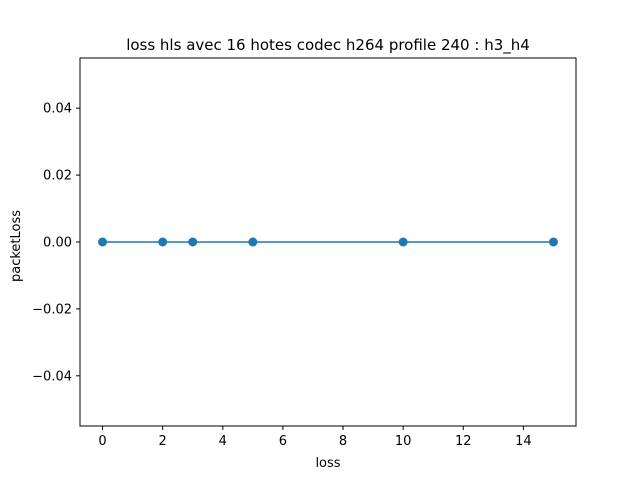 The width and height of the screenshot is (640, 480). Describe the element at coordinates (315, 437) in the screenshot. I see `x-axis: 0 2 4 6 8 10 12 14` at that location.